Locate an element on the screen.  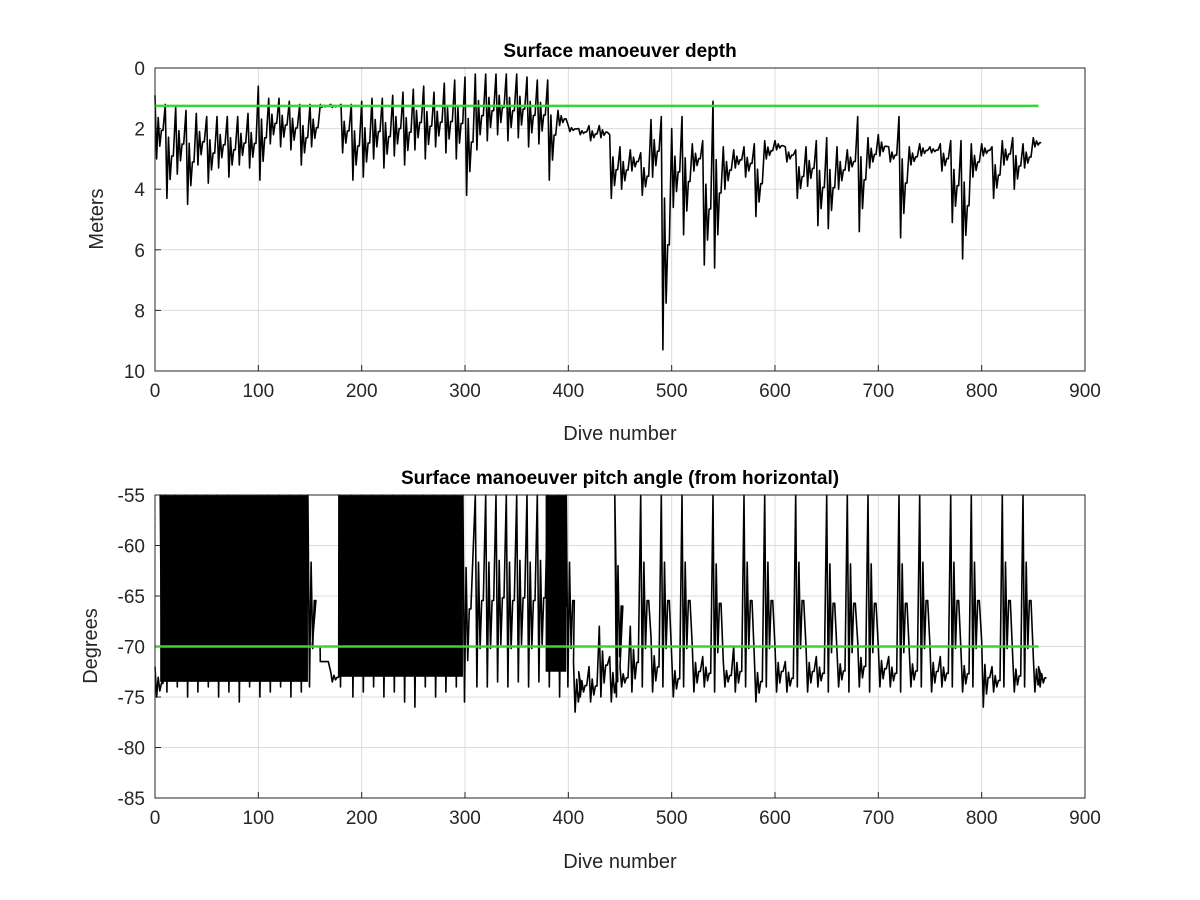
y-tick-label: -65 is located at coordinates (131, 597).